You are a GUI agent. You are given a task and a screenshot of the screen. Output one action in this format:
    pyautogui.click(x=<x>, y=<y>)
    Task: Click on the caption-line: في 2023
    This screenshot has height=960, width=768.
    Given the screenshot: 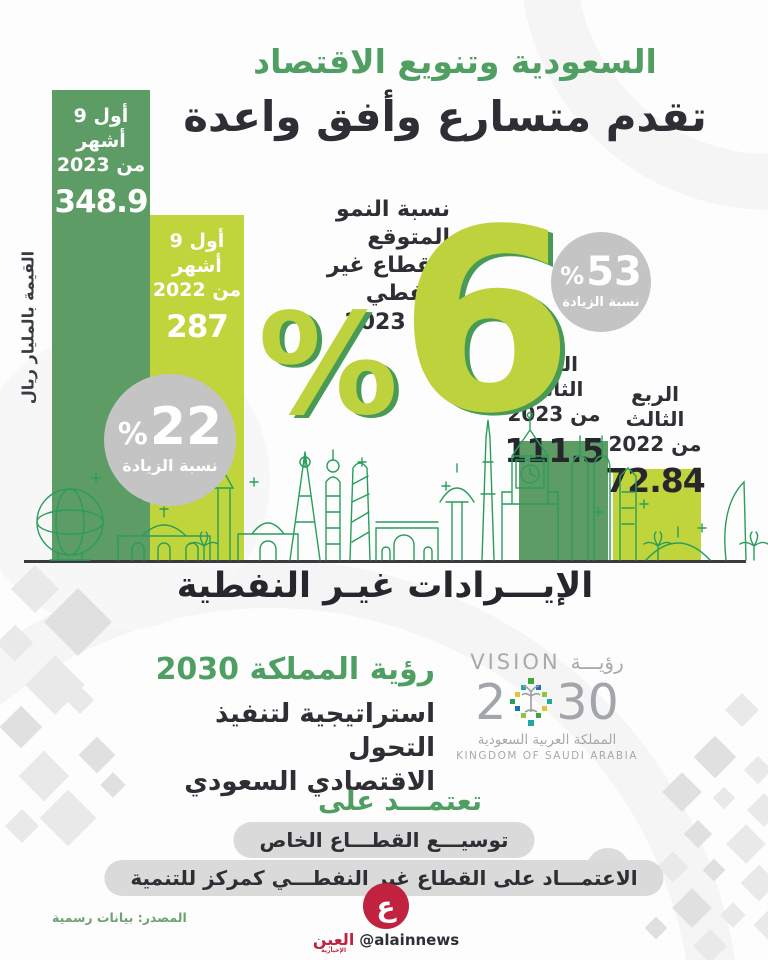 What is the action you would take?
    pyautogui.click(x=397, y=322)
    